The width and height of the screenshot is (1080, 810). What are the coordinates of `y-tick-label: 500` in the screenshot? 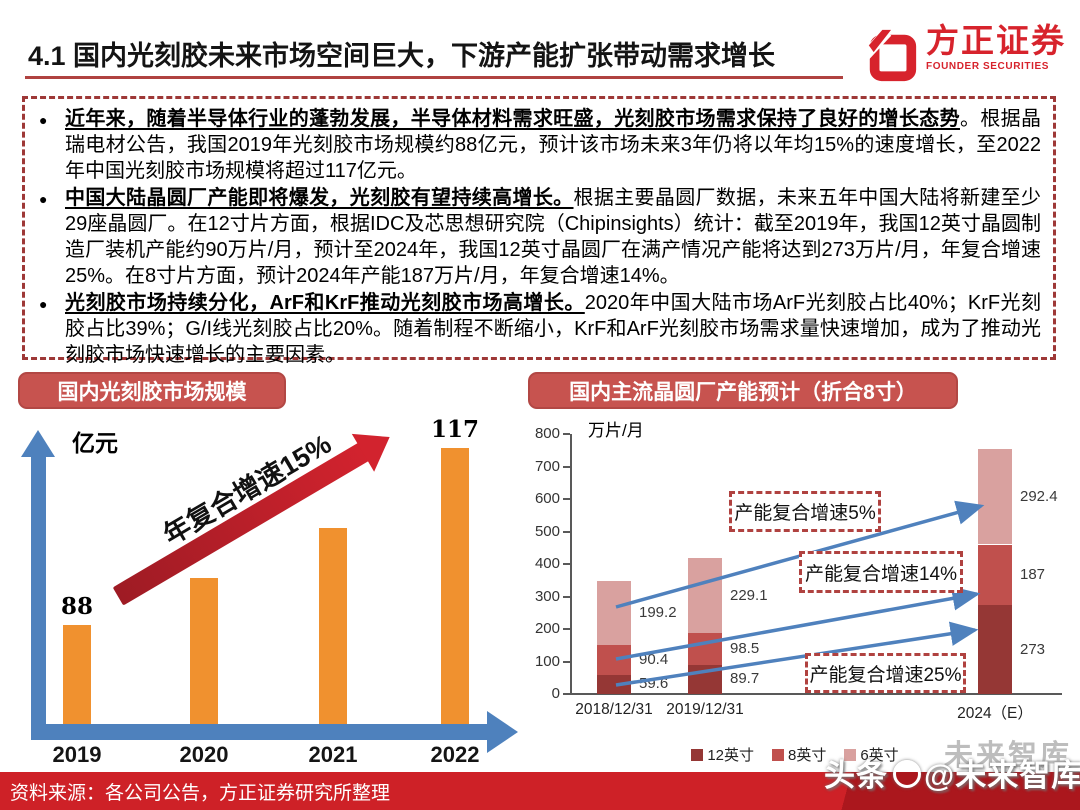 It's located at (547, 531).